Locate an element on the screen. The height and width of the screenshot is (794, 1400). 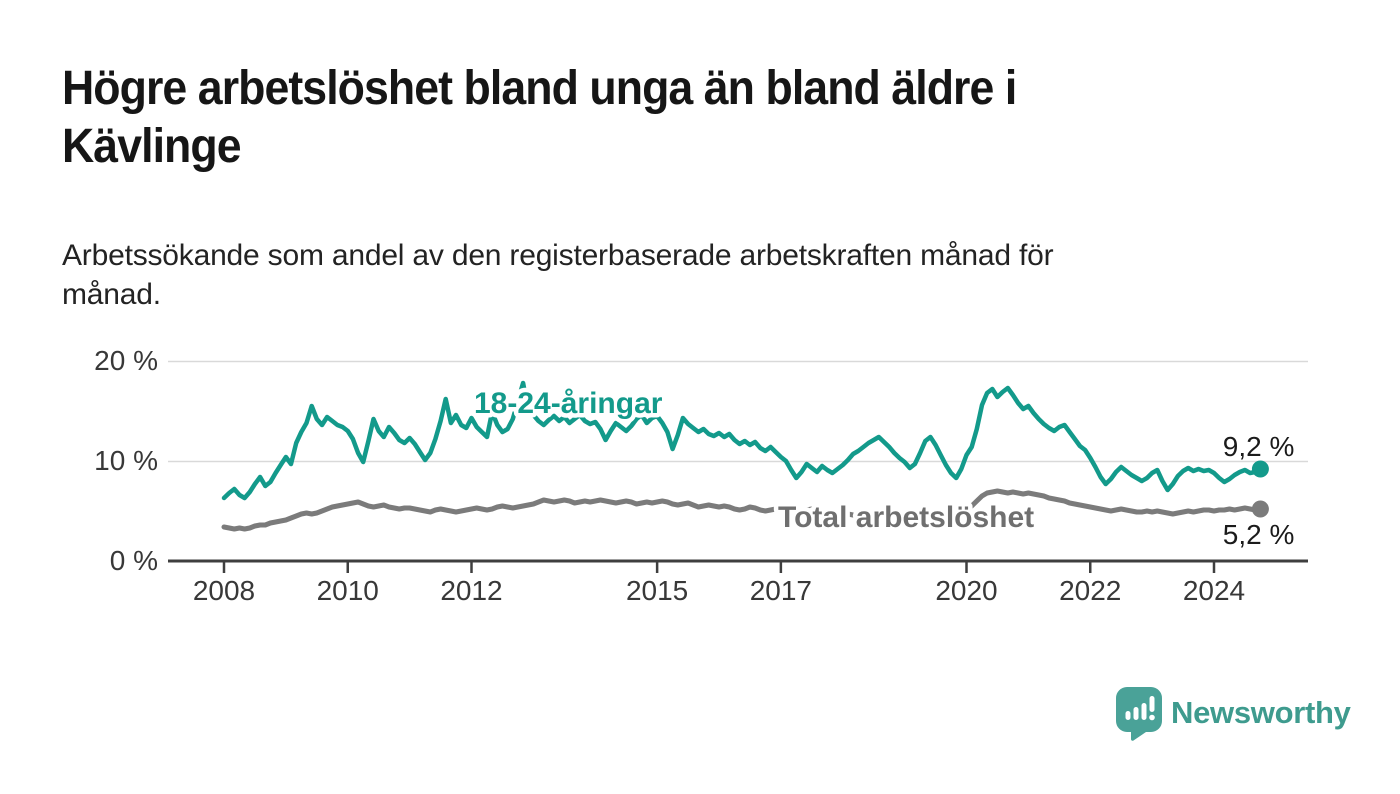
end-value-label-total: 5,2 % is located at coordinates (1259, 534).